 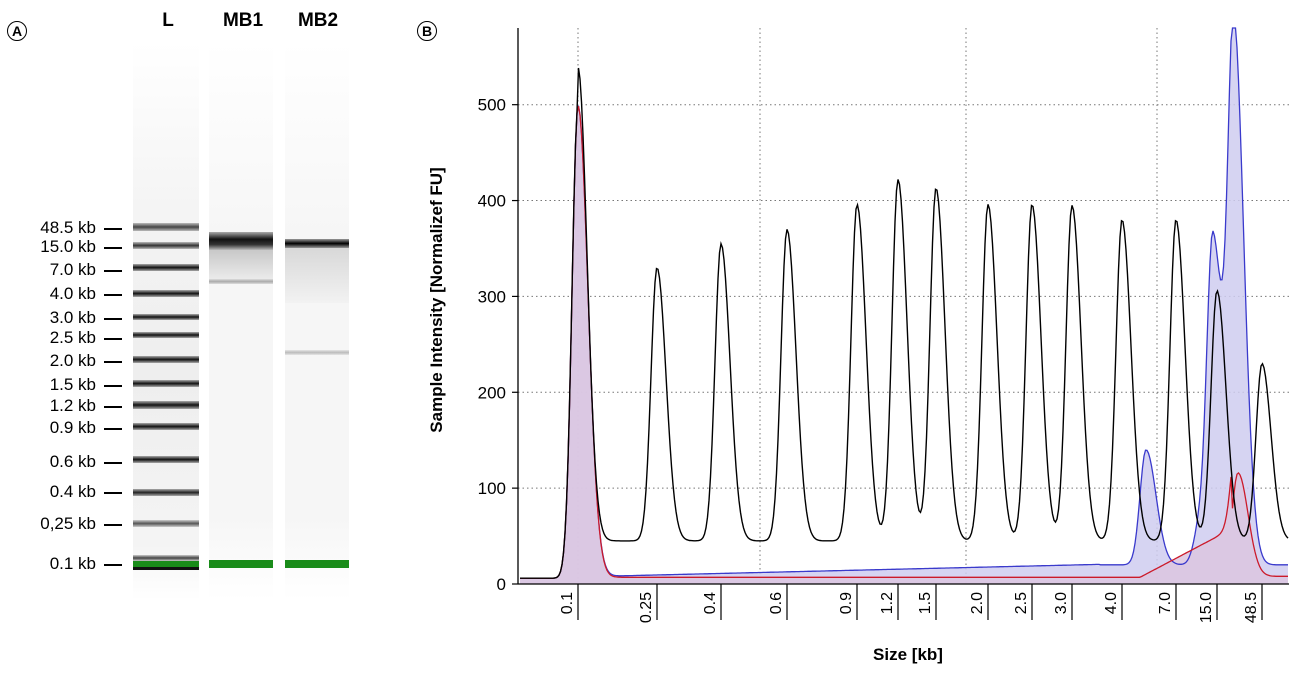 What do you see at coordinates (72, 427) in the screenshot?
I see `ladder-size-label: 0.9 kb` at bounding box center [72, 427].